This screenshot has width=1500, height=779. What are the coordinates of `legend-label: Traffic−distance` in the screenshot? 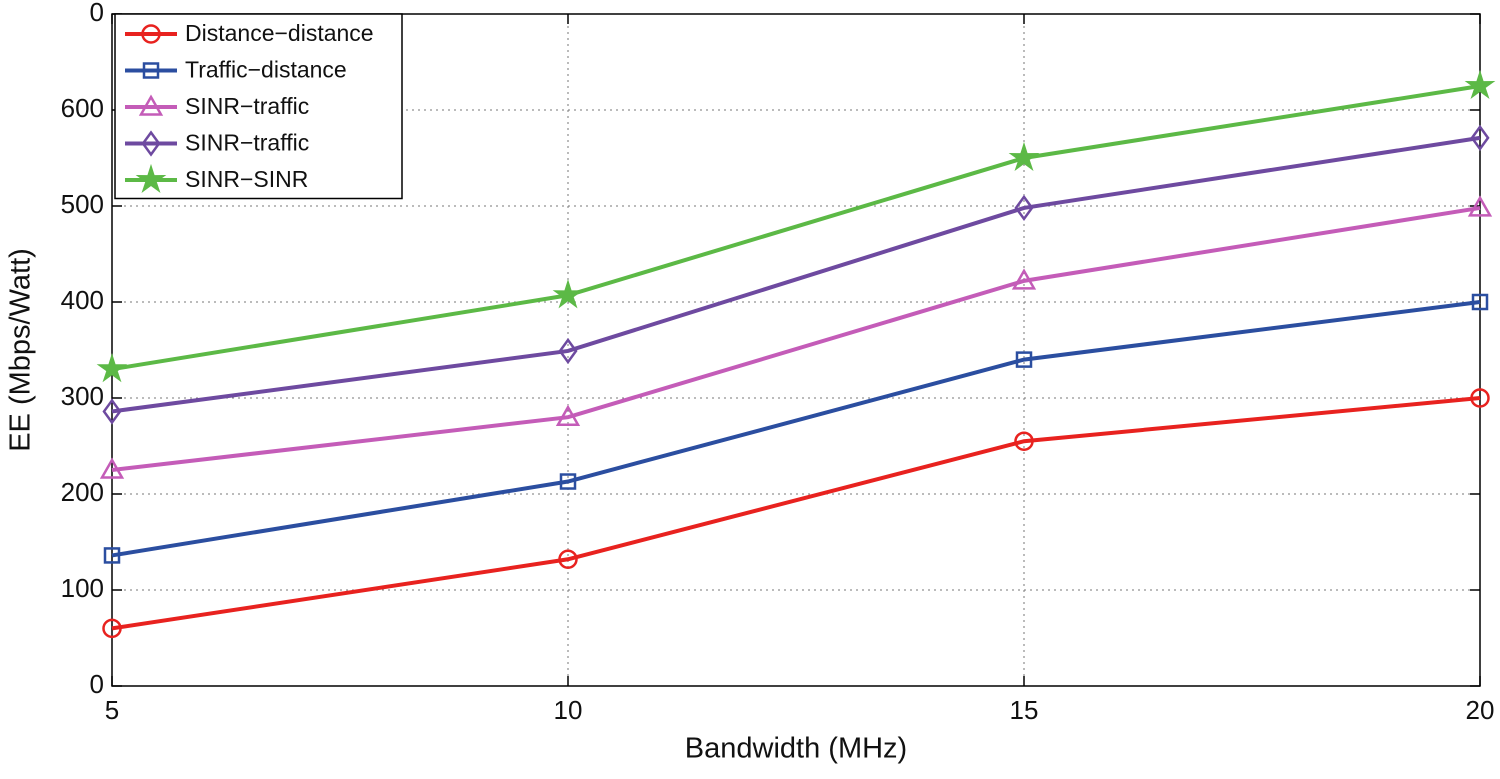 It's located at (266, 70).